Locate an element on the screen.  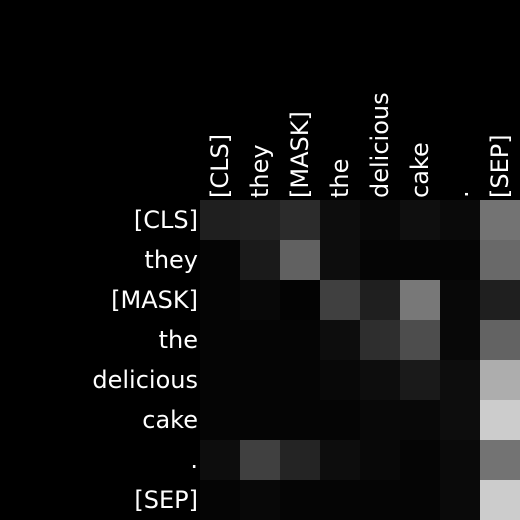
x-tick-label-period: . is located at coordinates (460, 194).